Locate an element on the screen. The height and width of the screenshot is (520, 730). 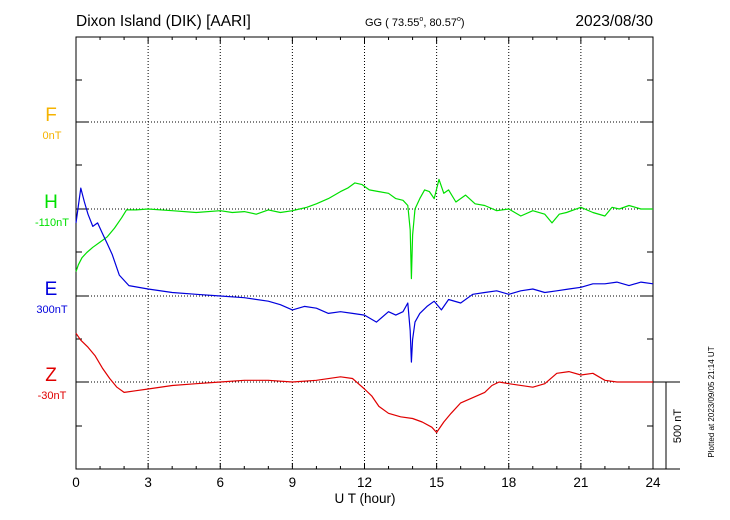
series-name-f: F is located at coordinates (51, 115).